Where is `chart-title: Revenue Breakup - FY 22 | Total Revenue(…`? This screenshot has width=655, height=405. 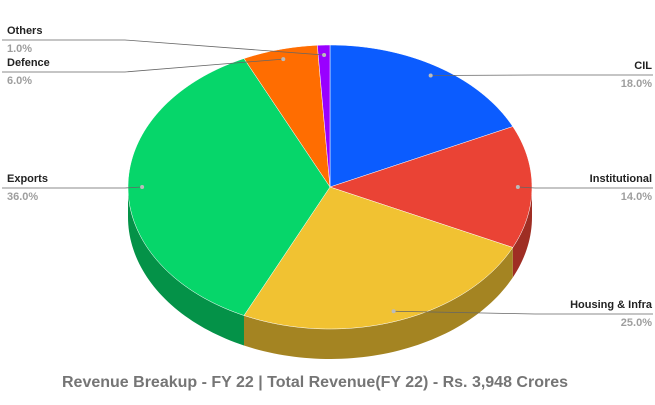 chart-title: Revenue Breakup - FY 22 | Total Revenue(… is located at coordinates (315, 382).